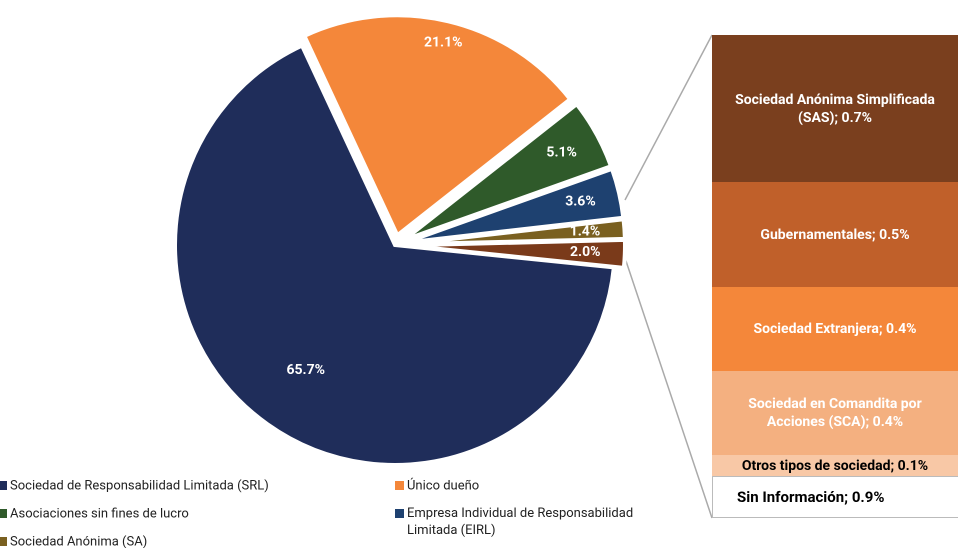 The image size is (958, 548). What do you see at coordinates (835, 234) in the screenshot?
I see `breakdown-segment: Gubernamentales; 0.5%` at bounding box center [835, 234].